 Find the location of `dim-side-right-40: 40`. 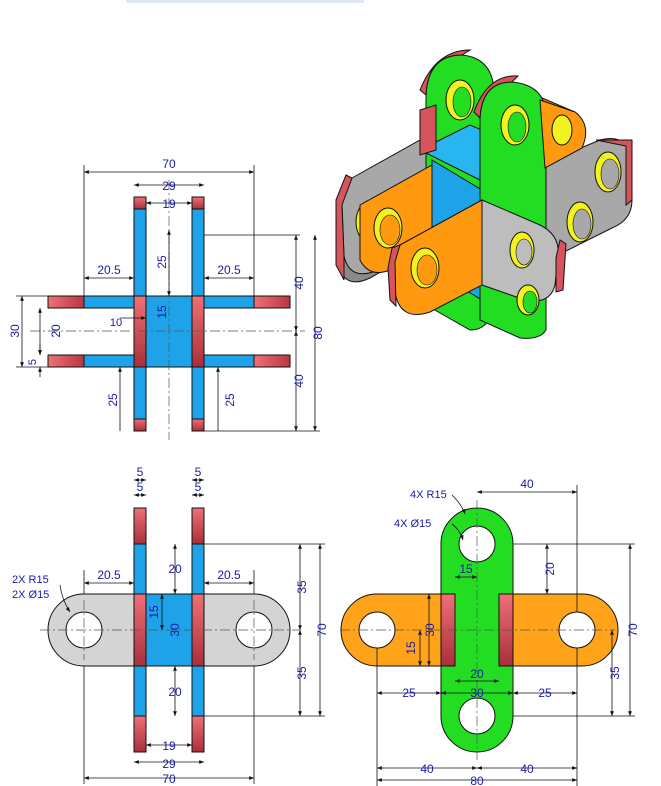

dim-side-right-40: 40 is located at coordinates (527, 769).